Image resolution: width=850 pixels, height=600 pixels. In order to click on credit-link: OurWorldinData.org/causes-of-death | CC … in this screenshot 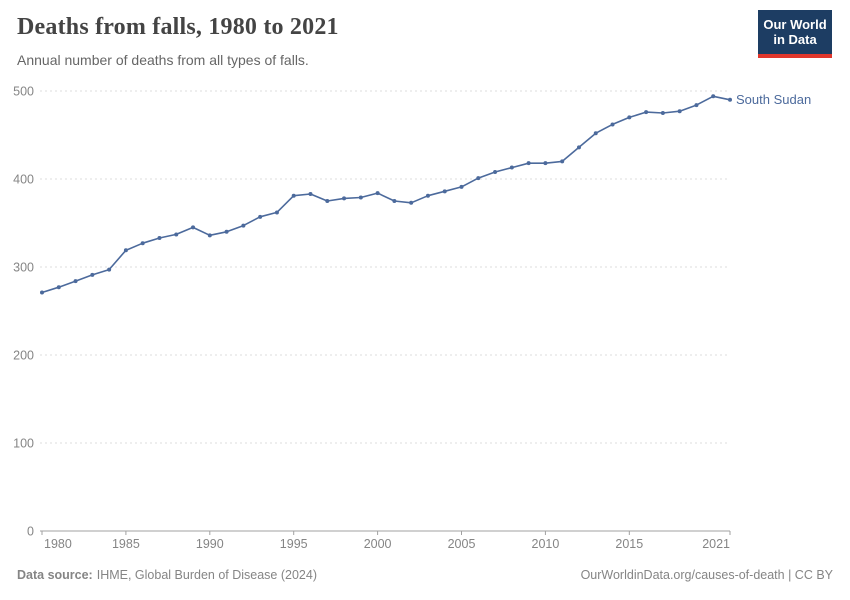, I will do `click(706, 575)`.